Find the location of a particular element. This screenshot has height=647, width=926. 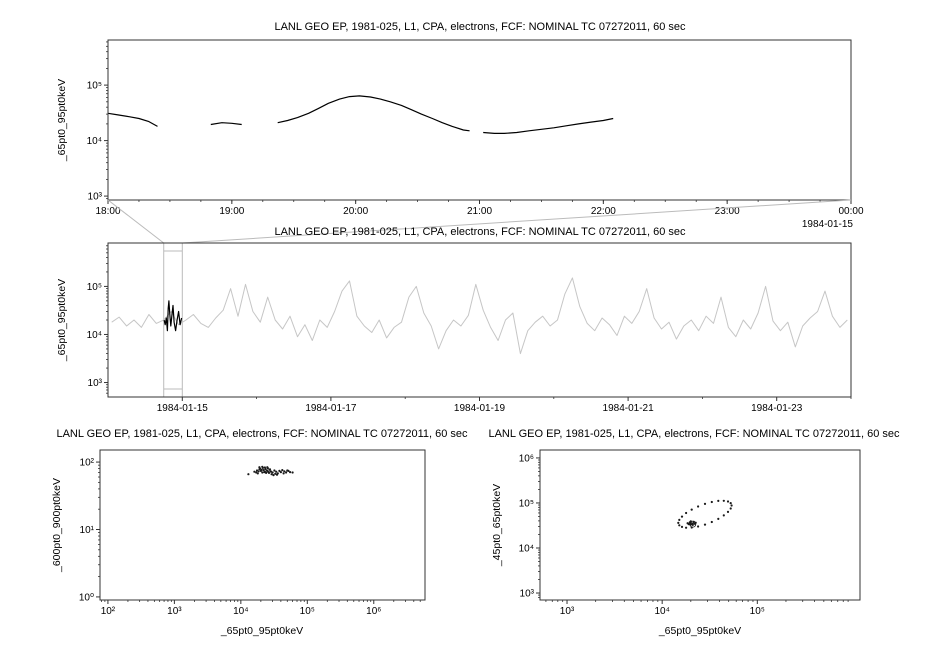

highlight-marker is located at coordinates (693, 524).